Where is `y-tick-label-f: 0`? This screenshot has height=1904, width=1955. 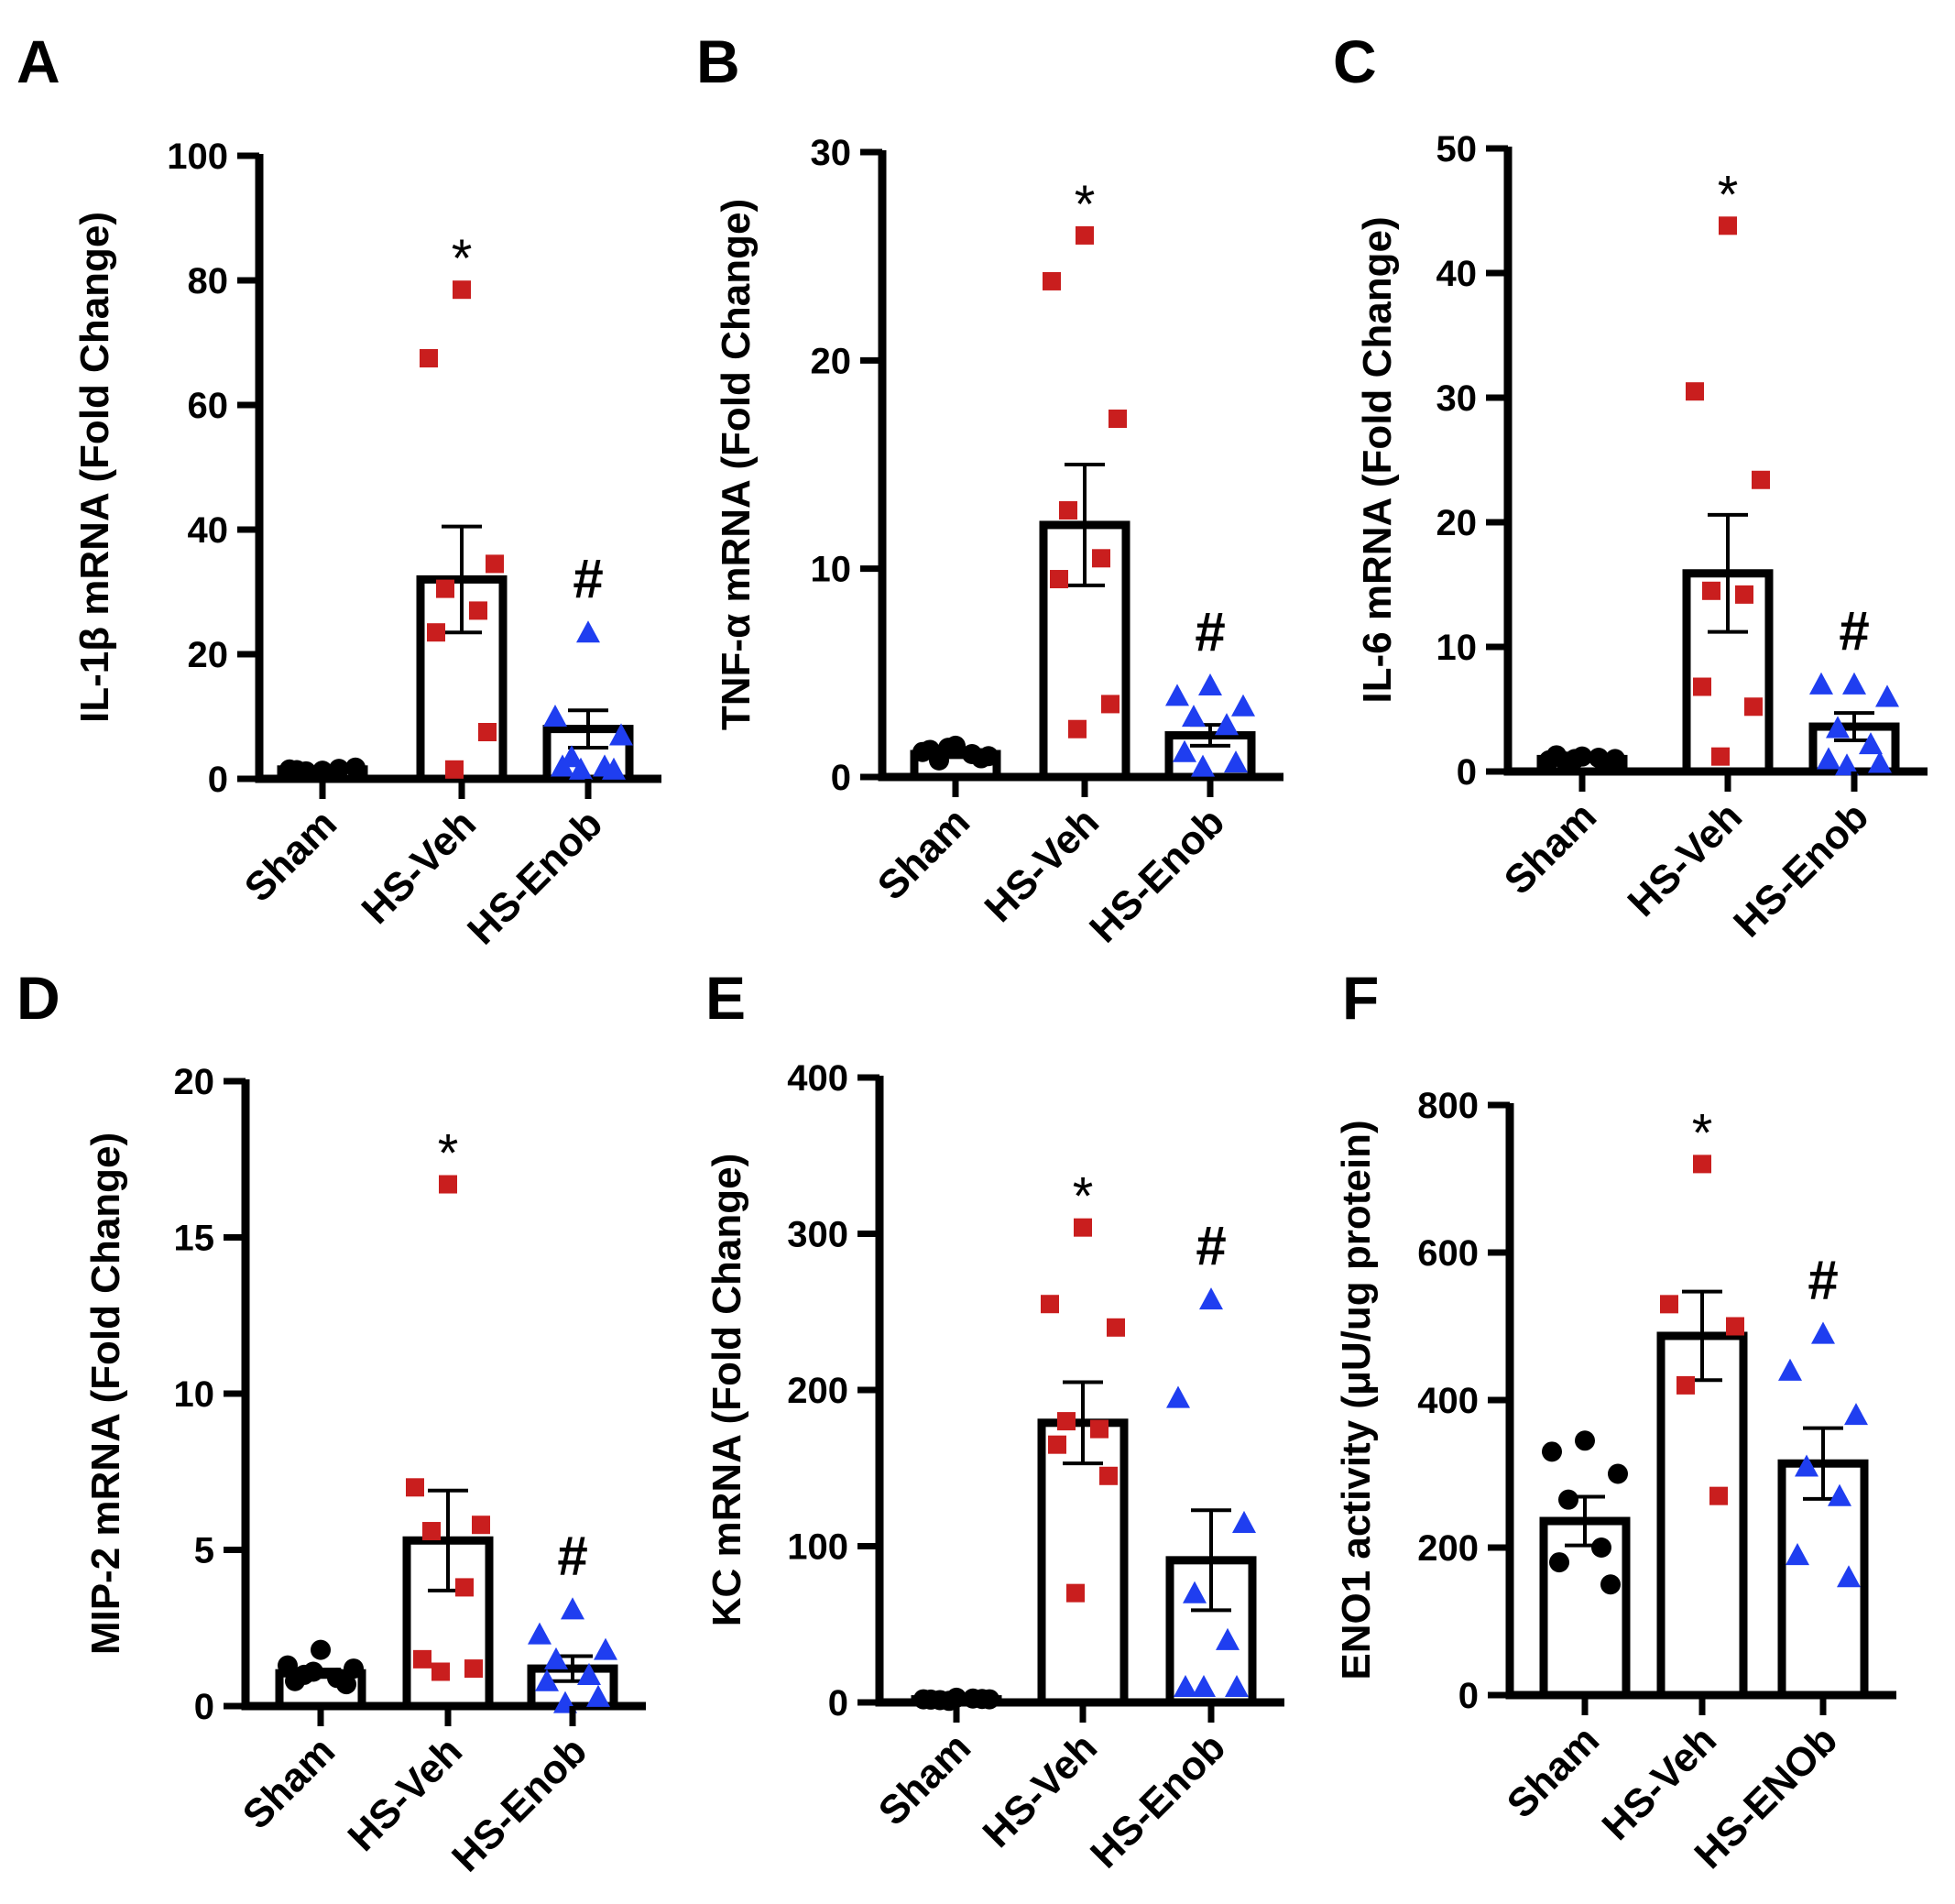
y-tick-label-f: 0 is located at coordinates (1468, 1696).